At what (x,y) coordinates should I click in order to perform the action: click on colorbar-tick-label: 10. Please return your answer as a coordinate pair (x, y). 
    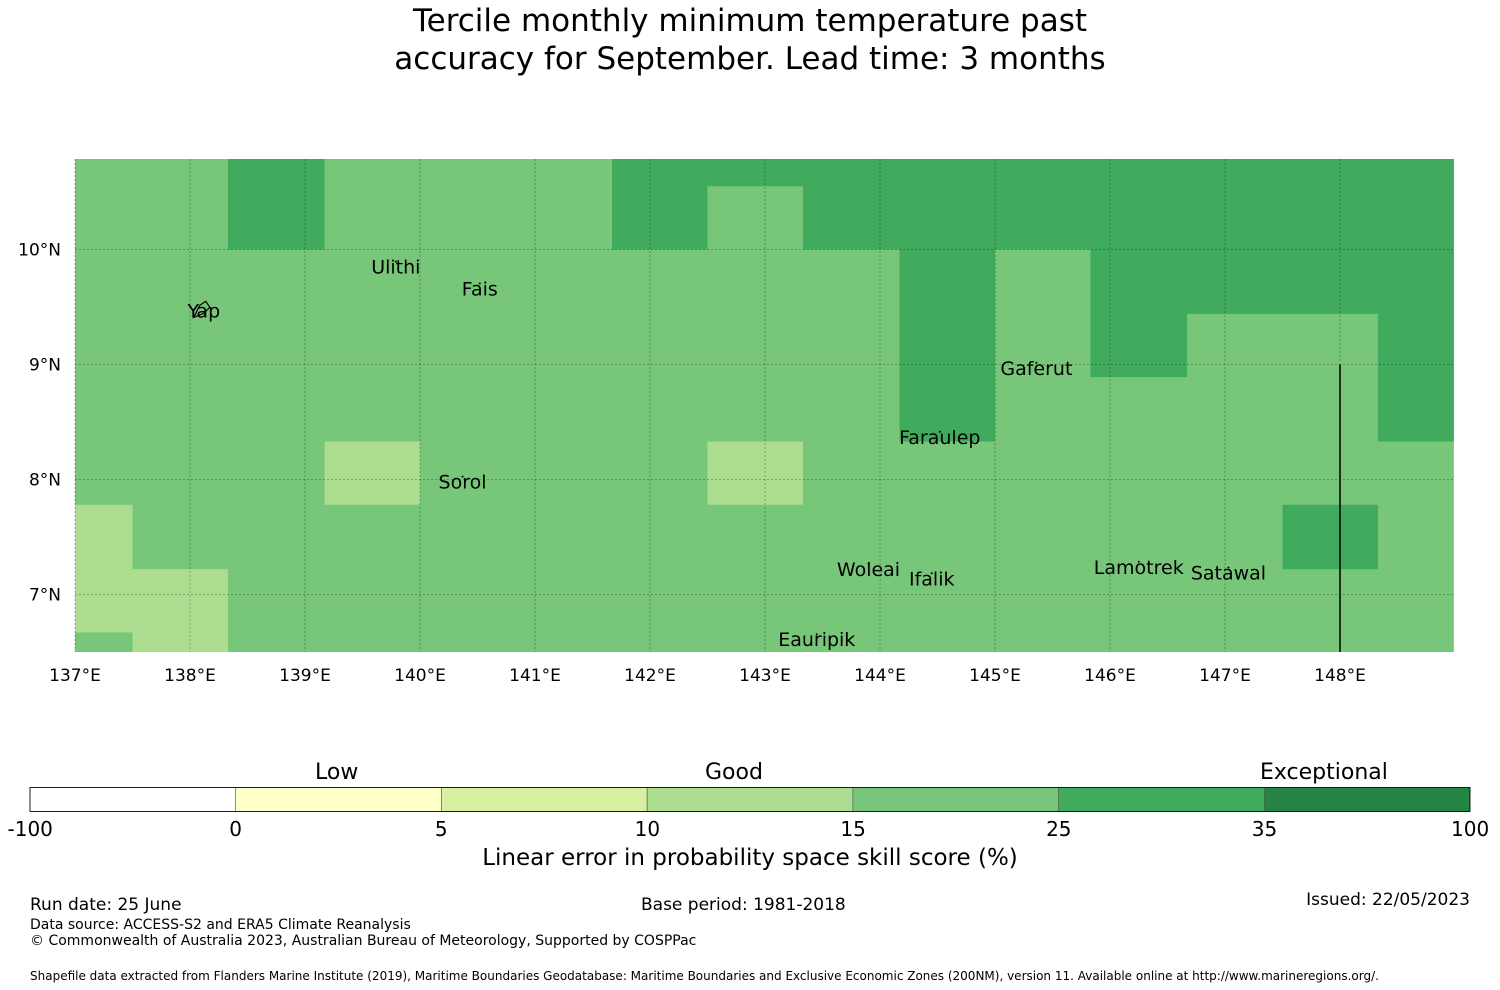
    Looking at the image, I should click on (647, 829).